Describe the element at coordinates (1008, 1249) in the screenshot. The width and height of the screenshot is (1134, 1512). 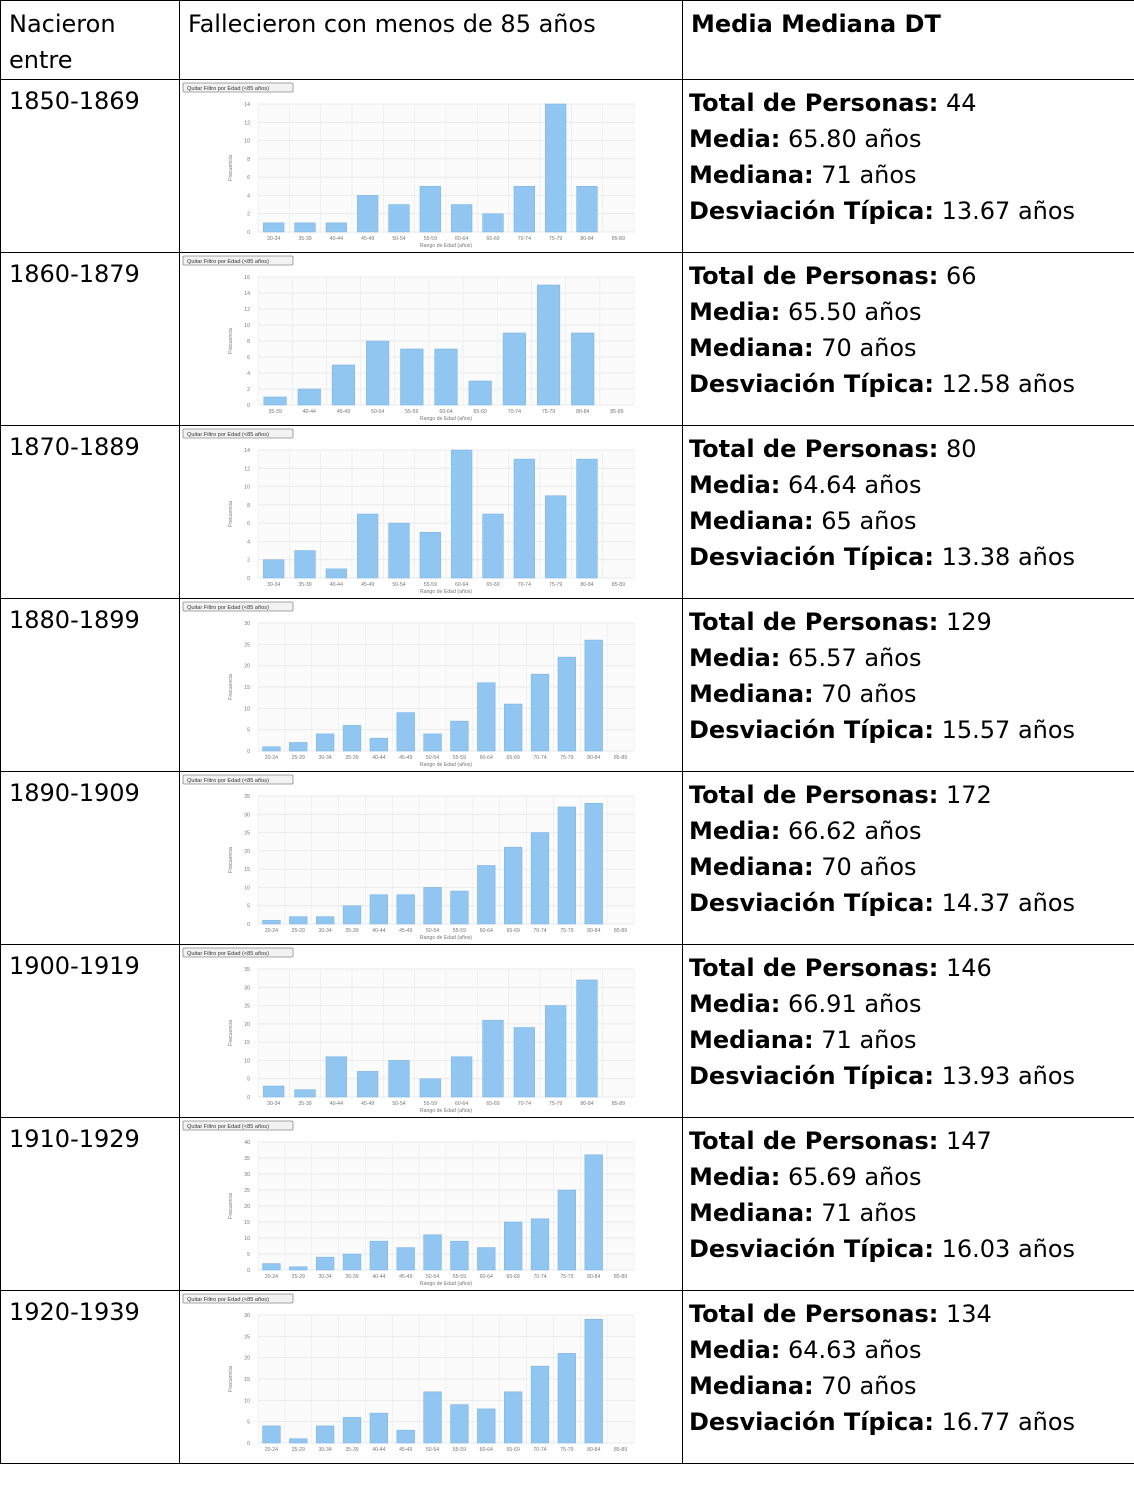
I see `stat-dt-value: 16.03 años` at that location.